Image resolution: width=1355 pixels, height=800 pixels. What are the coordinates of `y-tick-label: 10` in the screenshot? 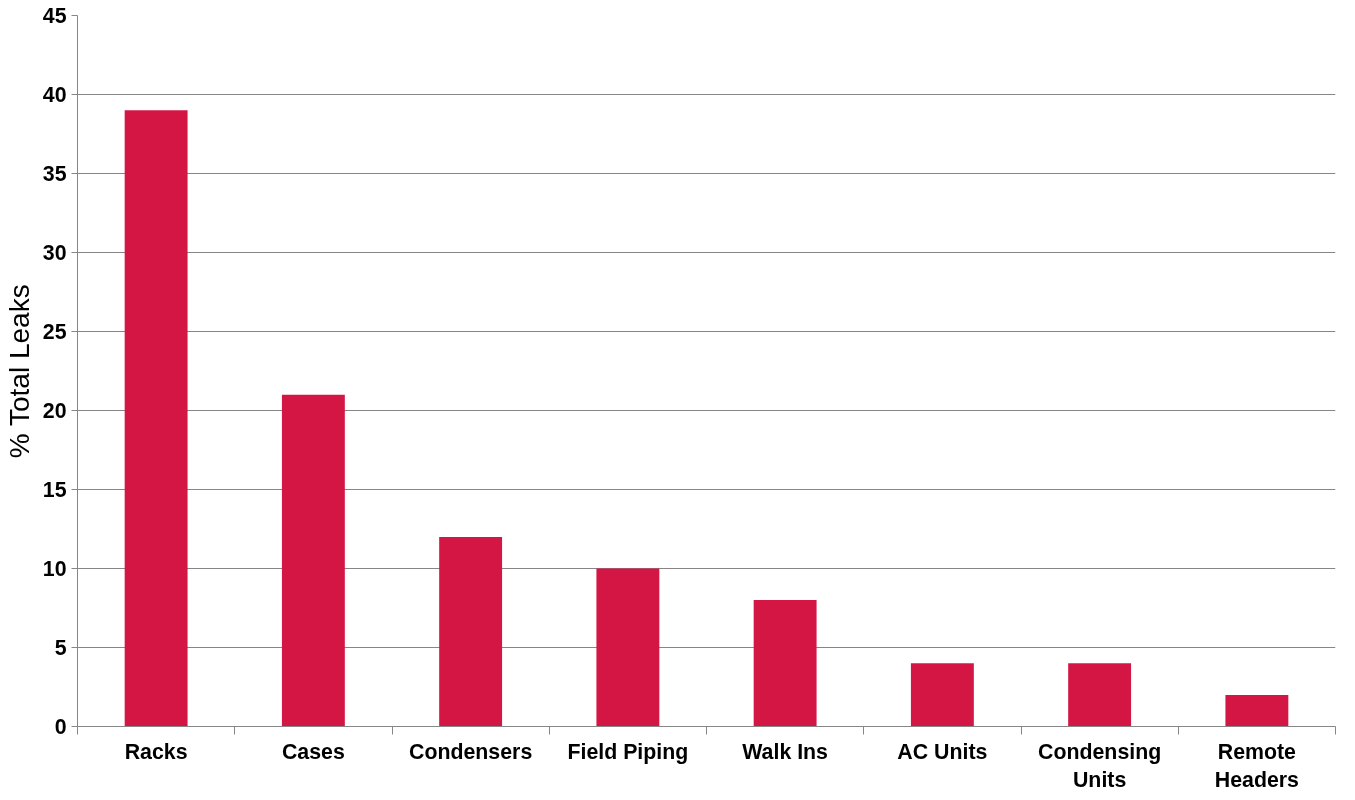 It's located at (54, 569).